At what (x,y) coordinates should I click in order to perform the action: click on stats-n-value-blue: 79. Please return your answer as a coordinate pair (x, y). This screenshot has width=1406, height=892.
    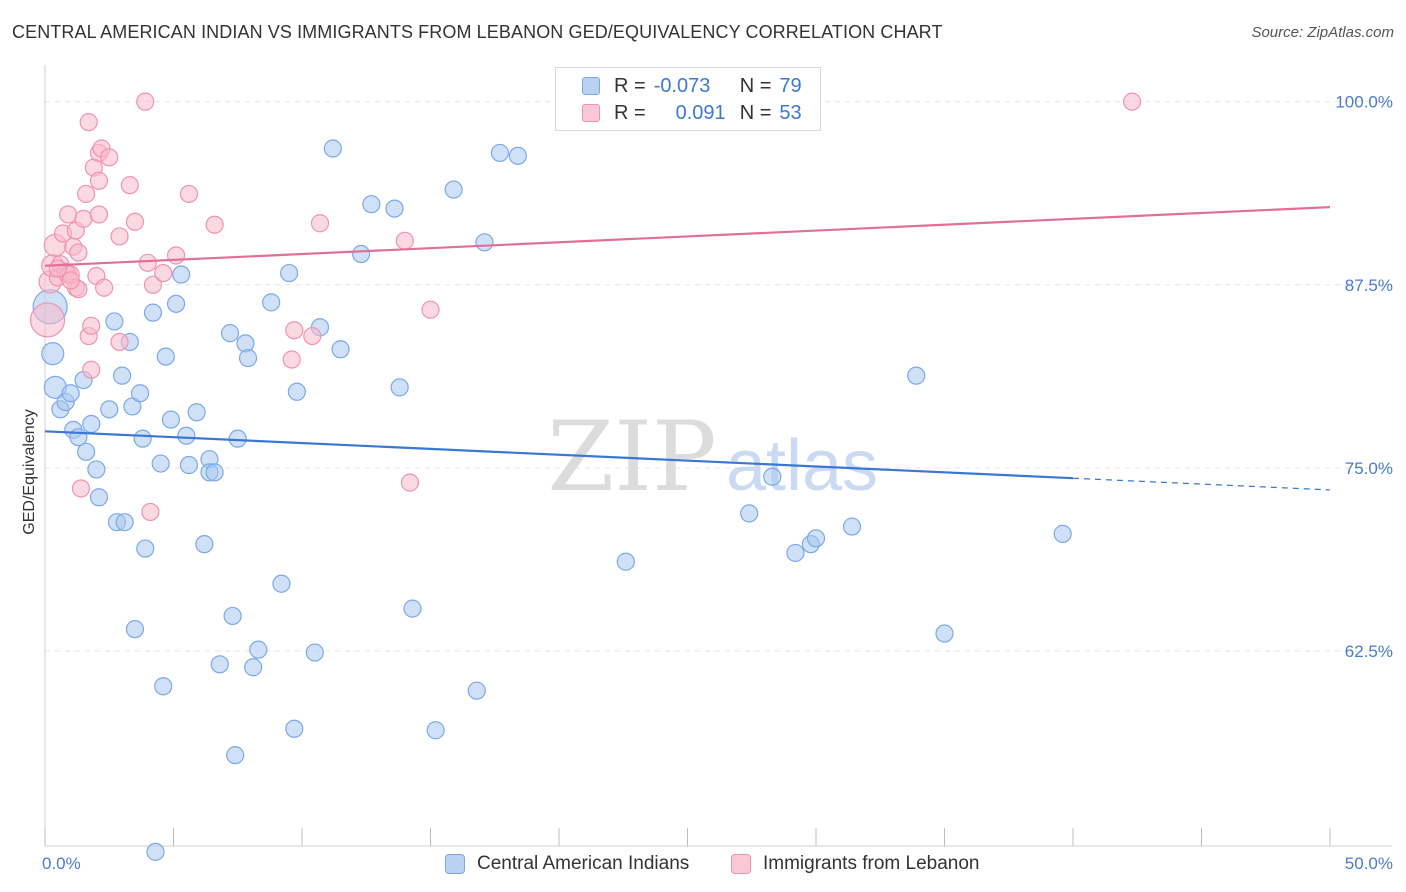
    Looking at the image, I should click on (790, 85).